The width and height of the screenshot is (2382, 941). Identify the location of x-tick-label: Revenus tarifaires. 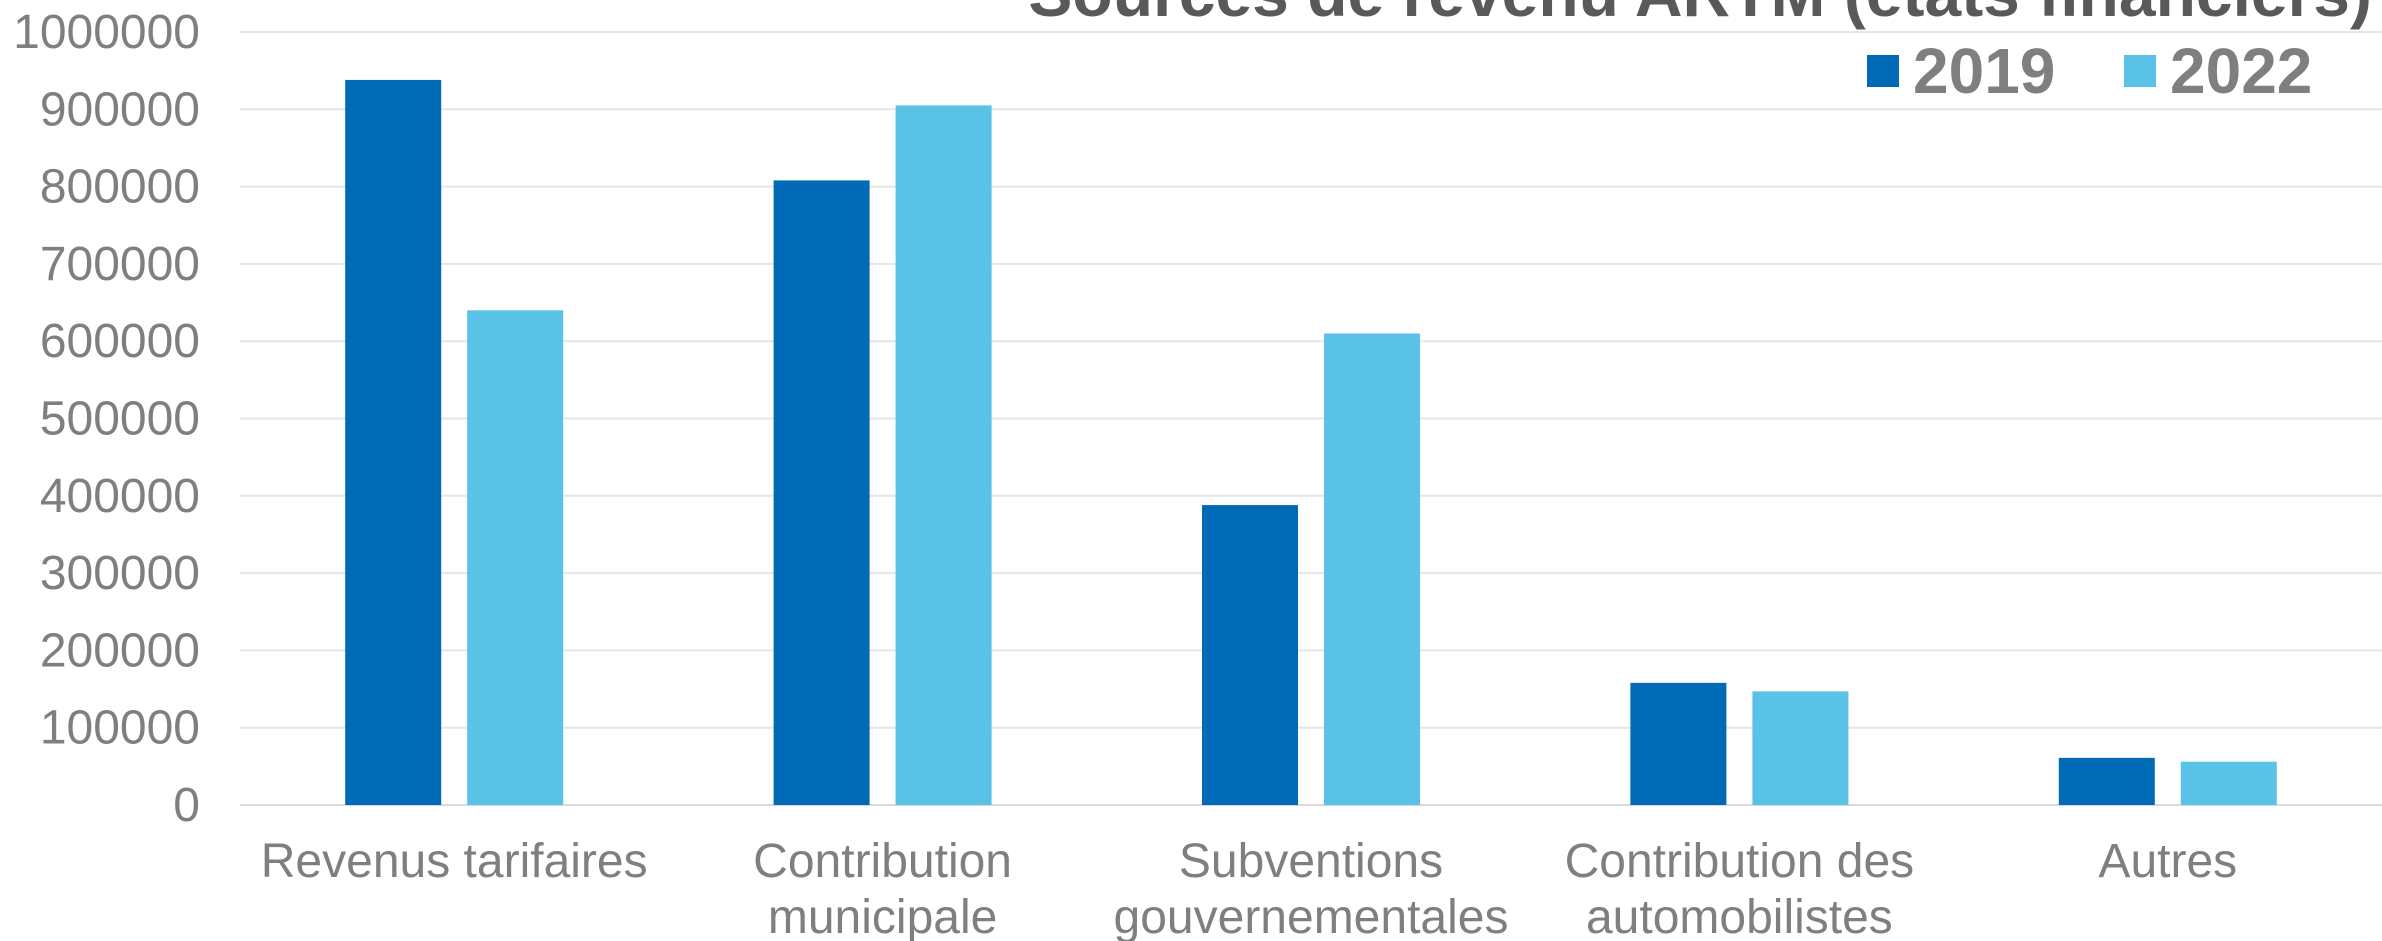
(454, 861).